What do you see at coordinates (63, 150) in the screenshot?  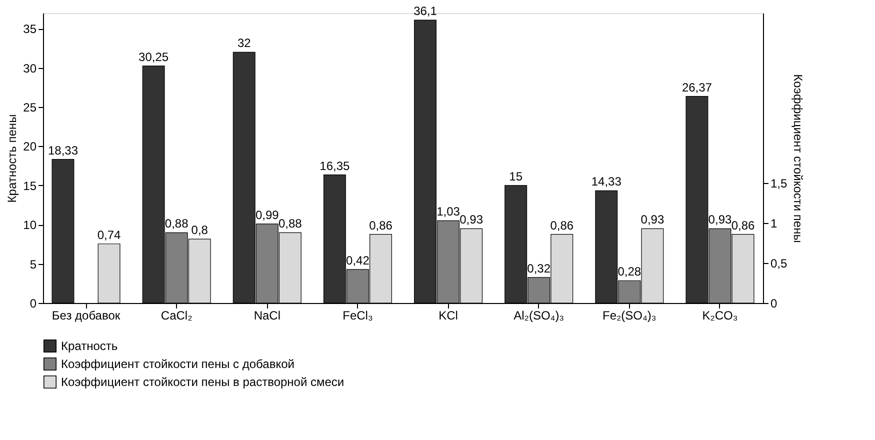 I see `data-label: 18,33` at bounding box center [63, 150].